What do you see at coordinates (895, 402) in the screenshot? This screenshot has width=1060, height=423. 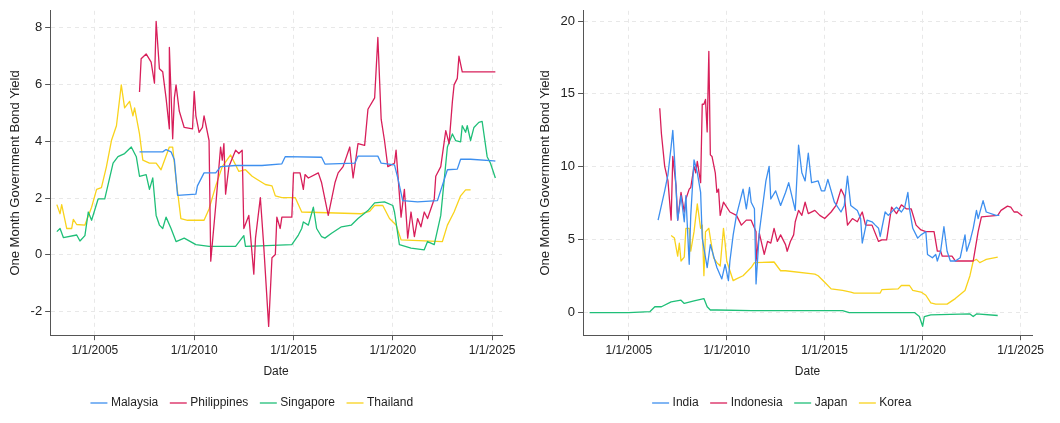 I see `legend-label: Korea` at bounding box center [895, 402].